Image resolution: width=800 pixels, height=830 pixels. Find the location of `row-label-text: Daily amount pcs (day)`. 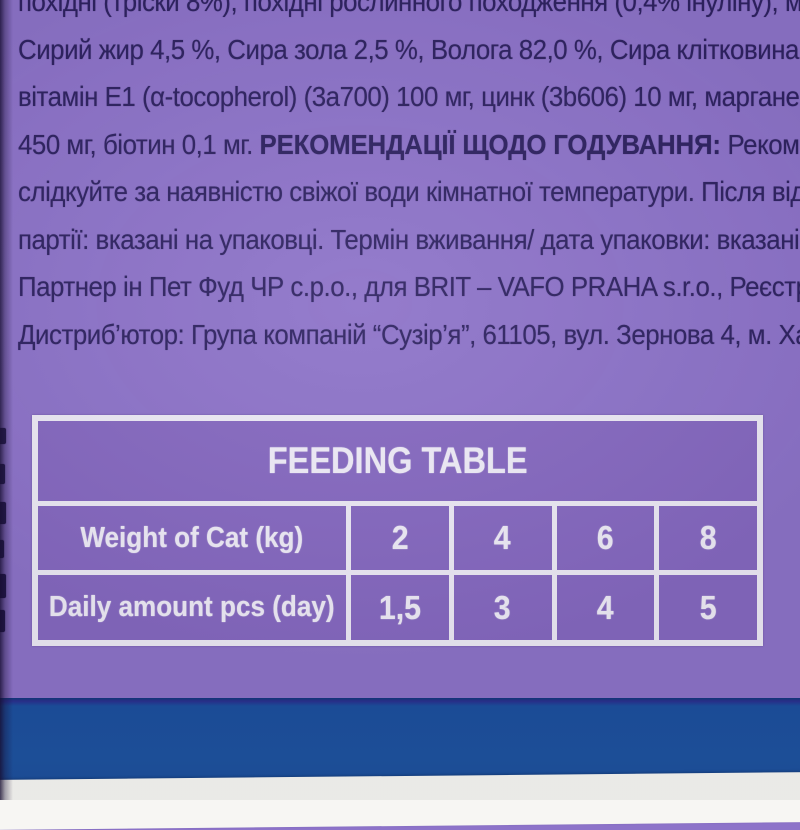

row-label-text: Daily amount pcs (day) is located at coordinates (192, 607).